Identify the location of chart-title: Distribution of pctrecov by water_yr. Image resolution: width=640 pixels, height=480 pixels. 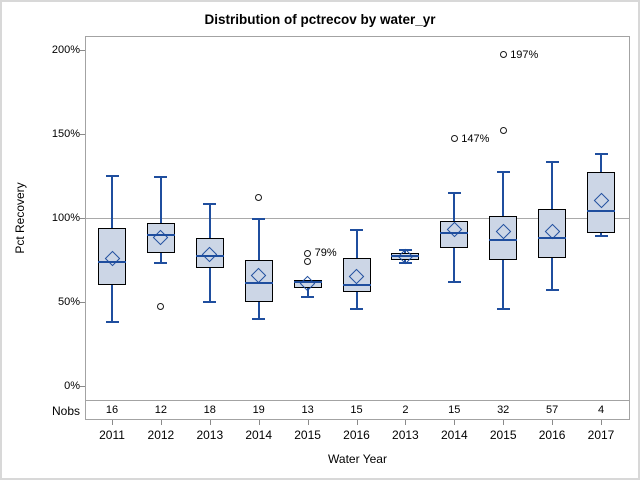
(320, 19).